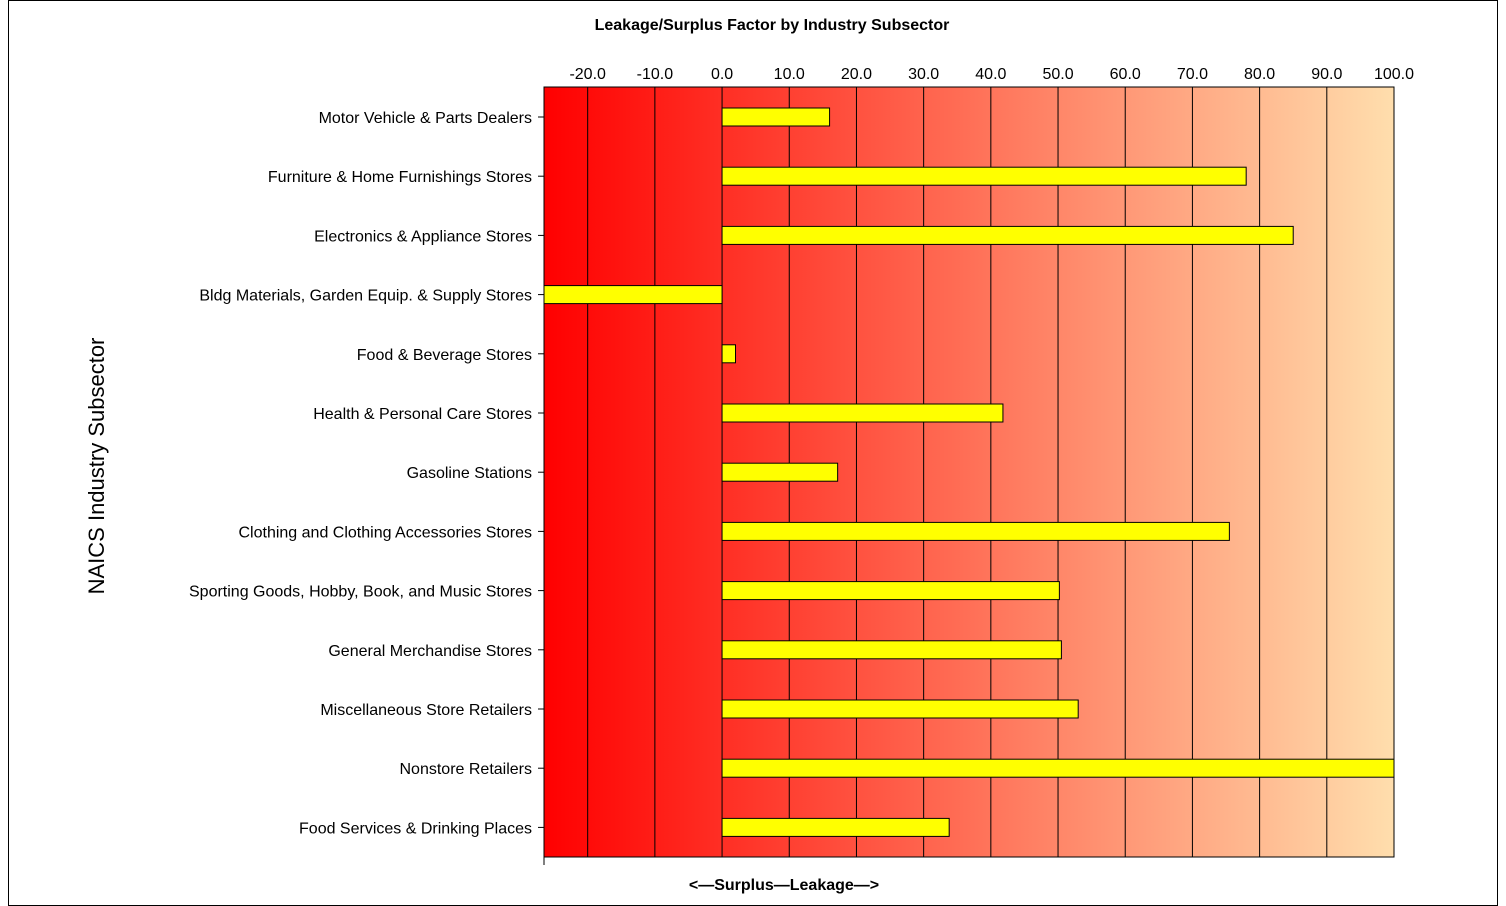 The image size is (1506, 906). What do you see at coordinates (784, 885) in the screenshot?
I see `x-axis-label: <—Surplus—Leakage—>` at bounding box center [784, 885].